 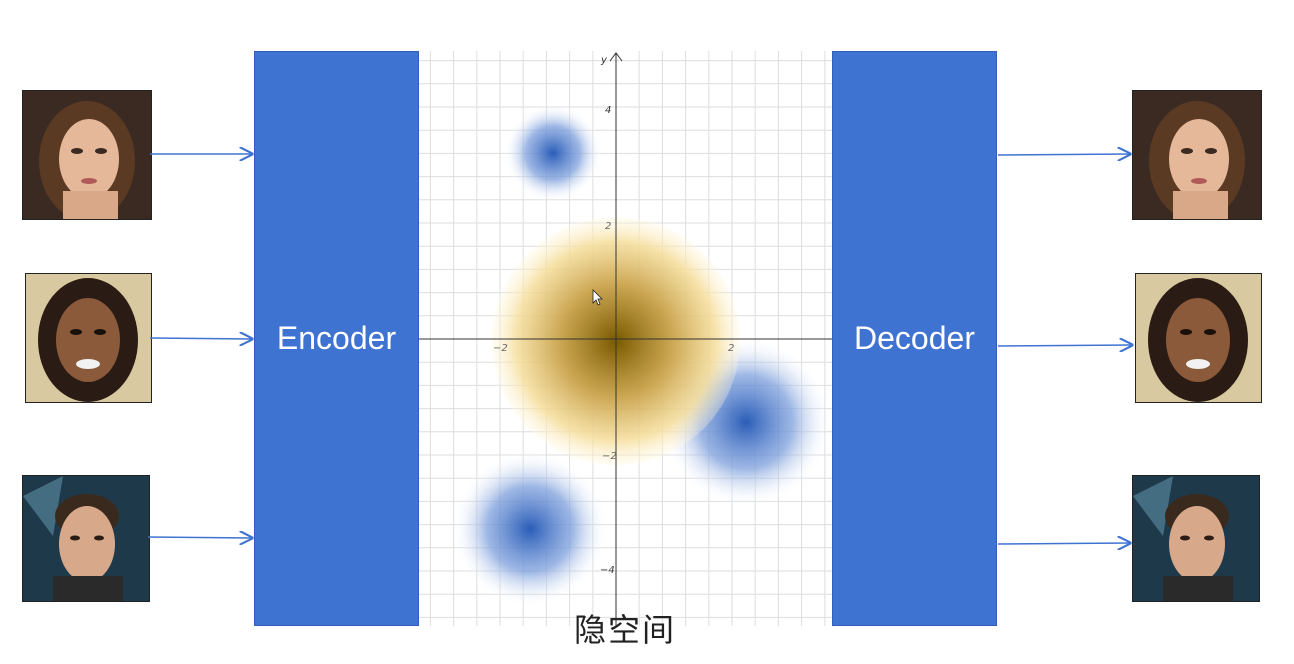 What do you see at coordinates (597, 297) in the screenshot?
I see `mouse-cursor-icon` at bounding box center [597, 297].